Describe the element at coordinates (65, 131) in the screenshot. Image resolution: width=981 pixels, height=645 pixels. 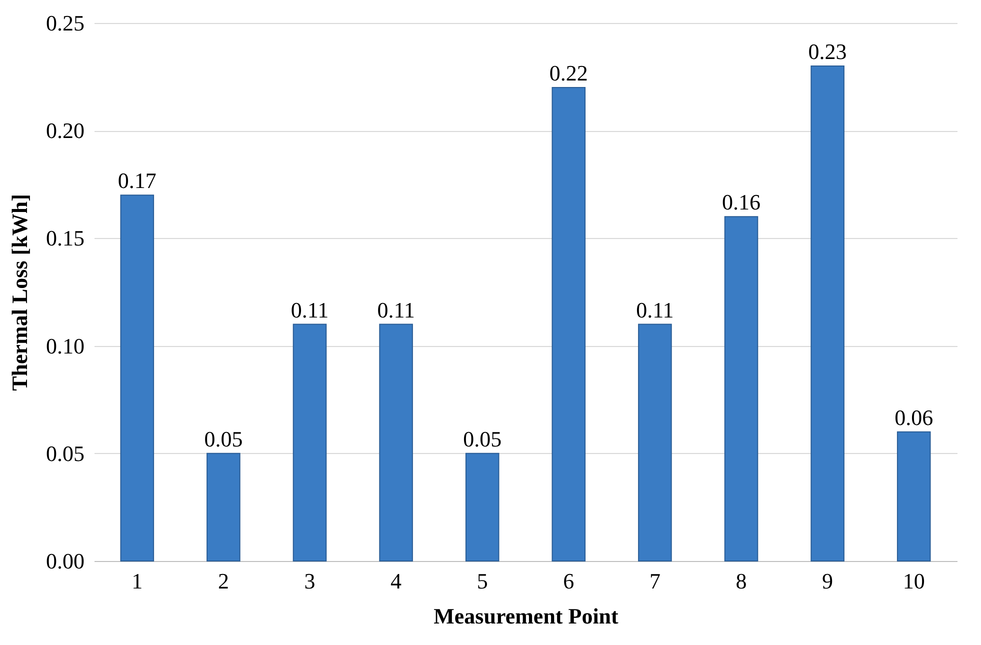
I see `y-tick-label: 0.20` at that location.